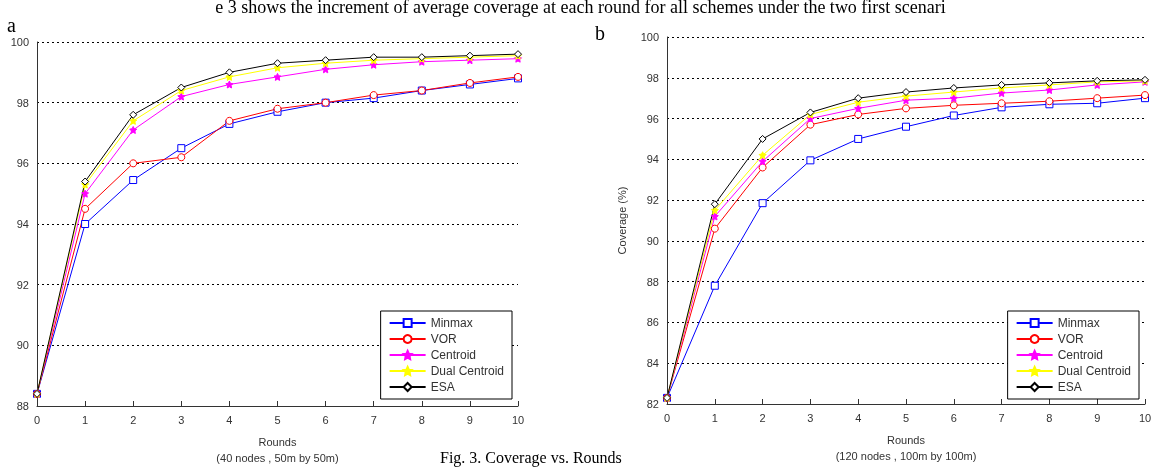 The width and height of the screenshot is (1161, 471). I want to click on x-axis-title: Rounds (40 nodes , 50m by 50m), so click(277, 450).